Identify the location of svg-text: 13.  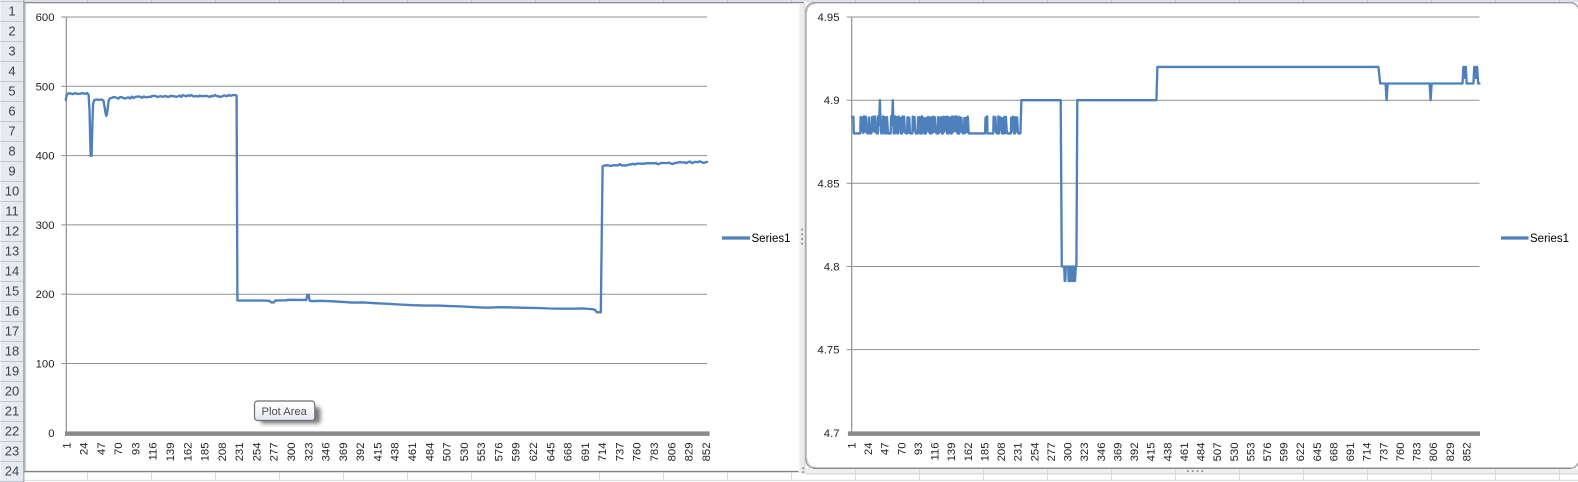
(12, 251).